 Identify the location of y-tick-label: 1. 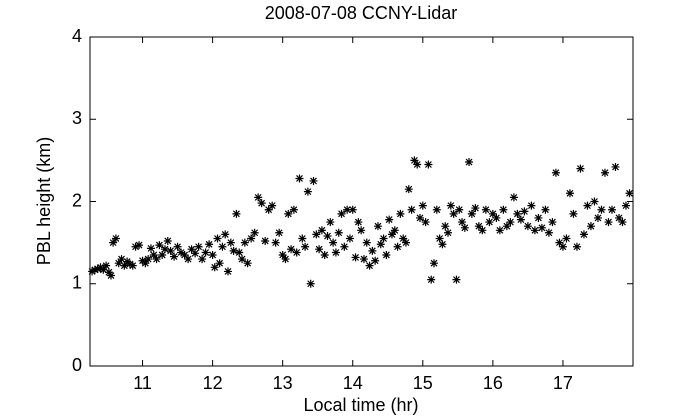
(77, 283).